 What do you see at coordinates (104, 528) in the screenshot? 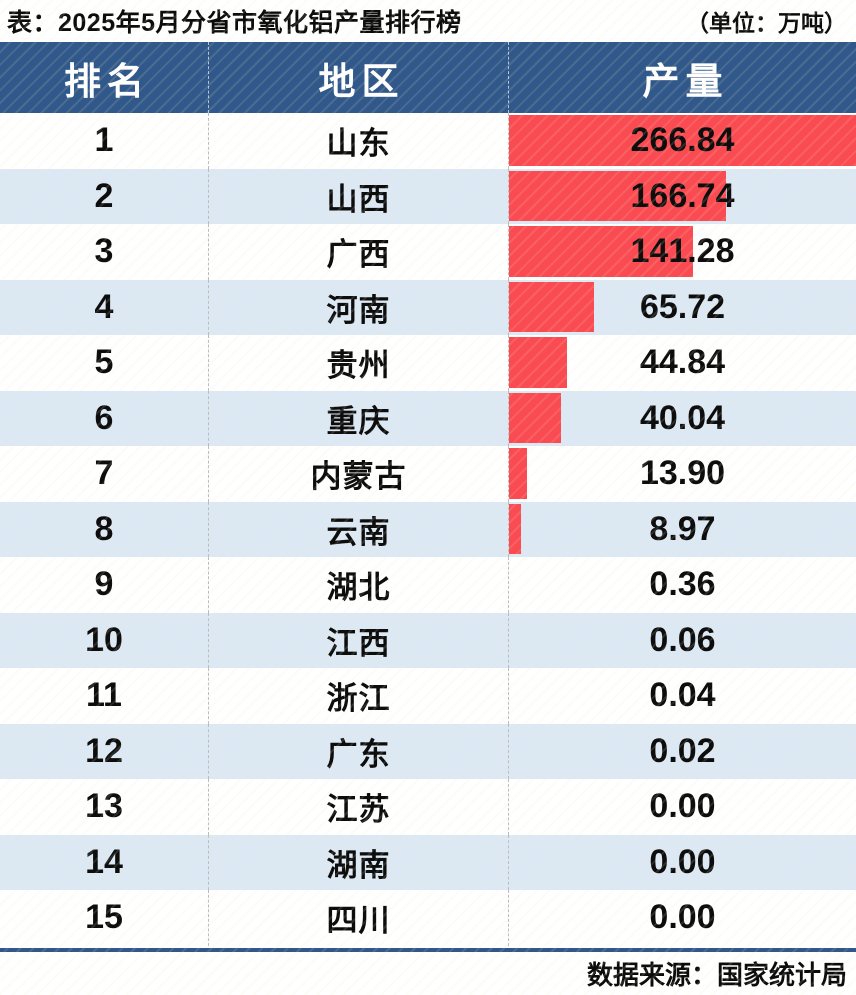
I see `rank-cell: 8` at bounding box center [104, 528].